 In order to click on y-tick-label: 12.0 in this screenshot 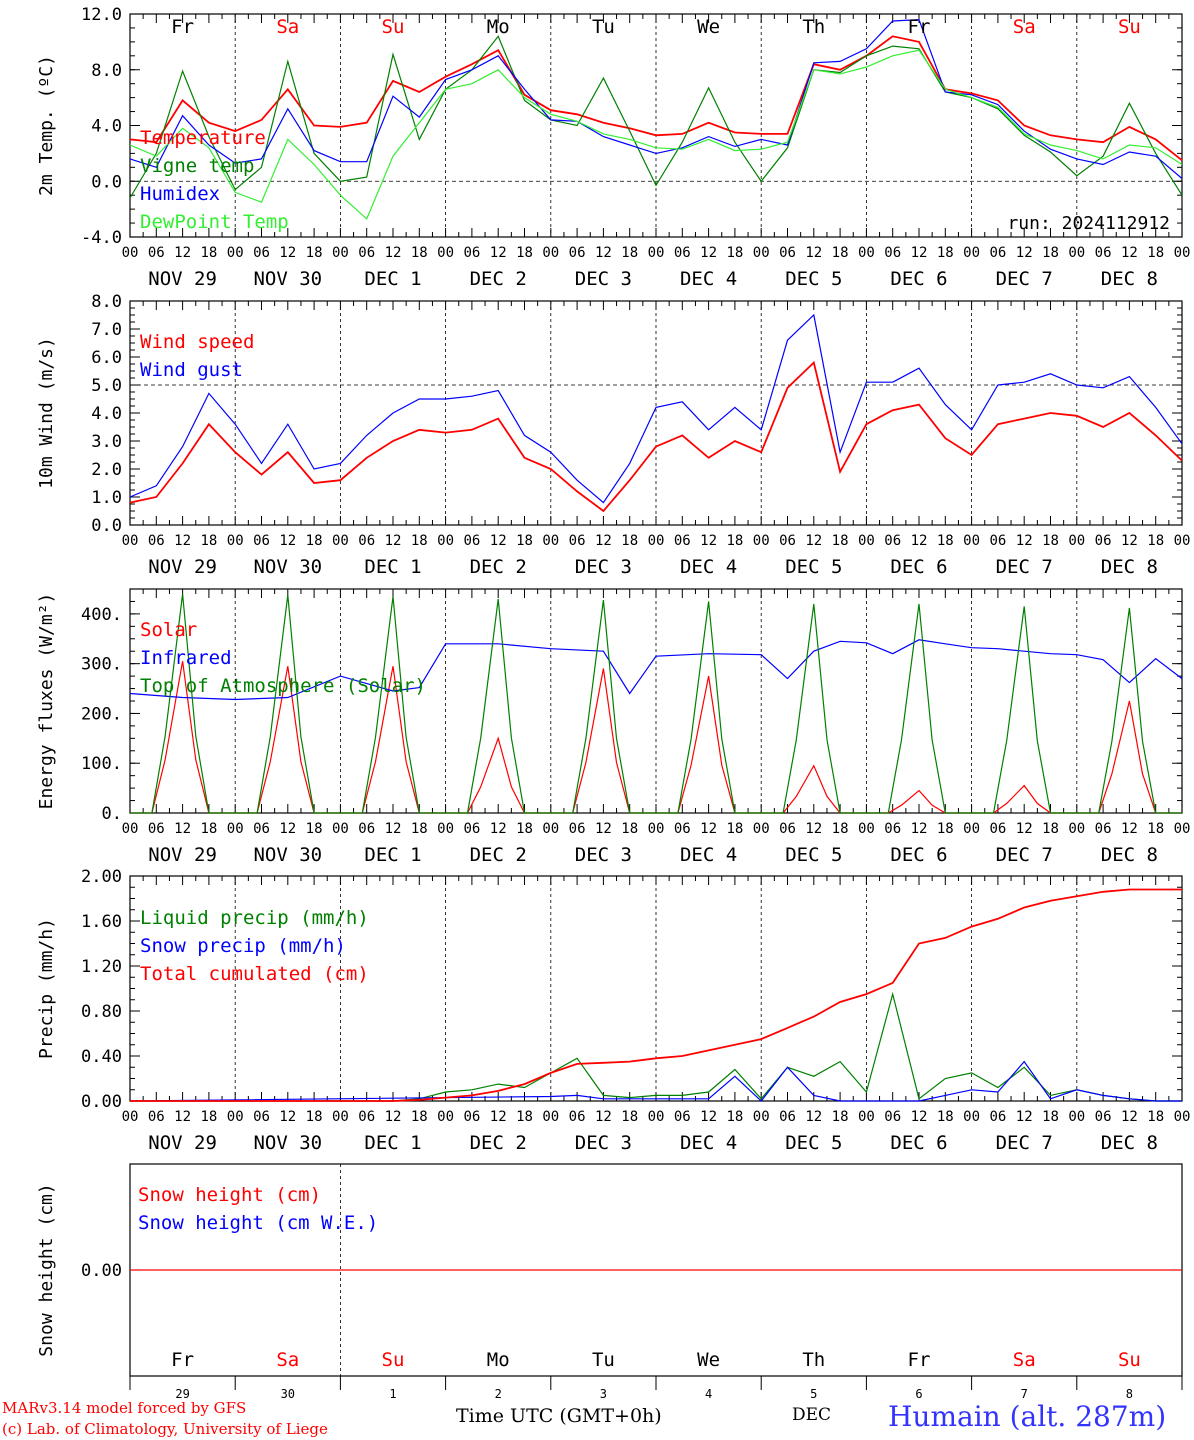, I will do `click(101, 15)`.